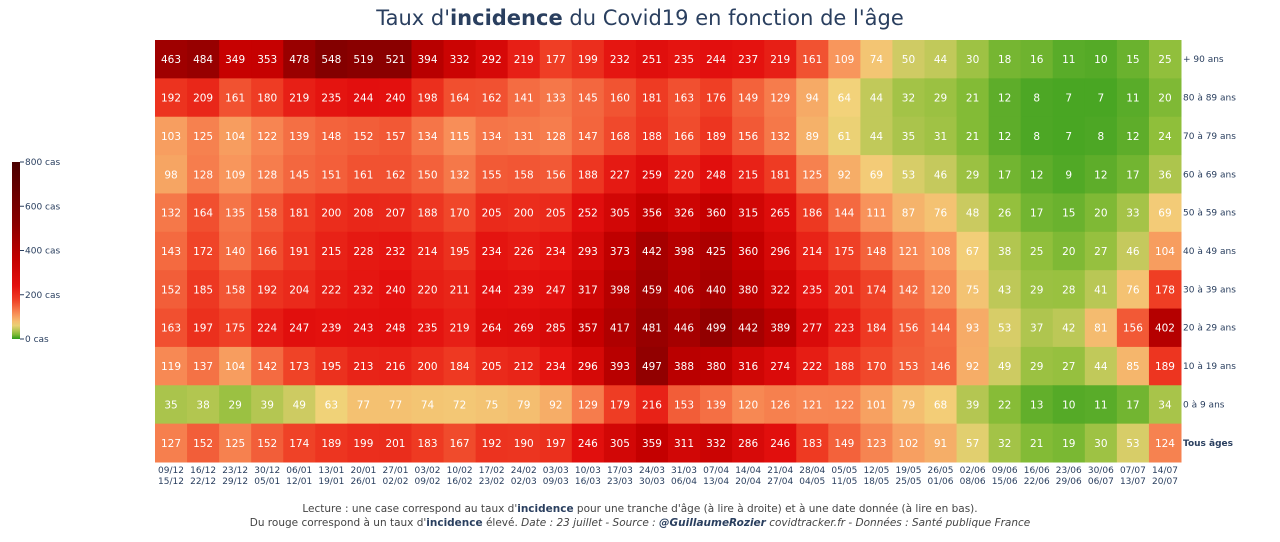 Image resolution: width=1280 pixels, height=542 pixels. I want to click on cell-value-label: 125, so click(812, 175).